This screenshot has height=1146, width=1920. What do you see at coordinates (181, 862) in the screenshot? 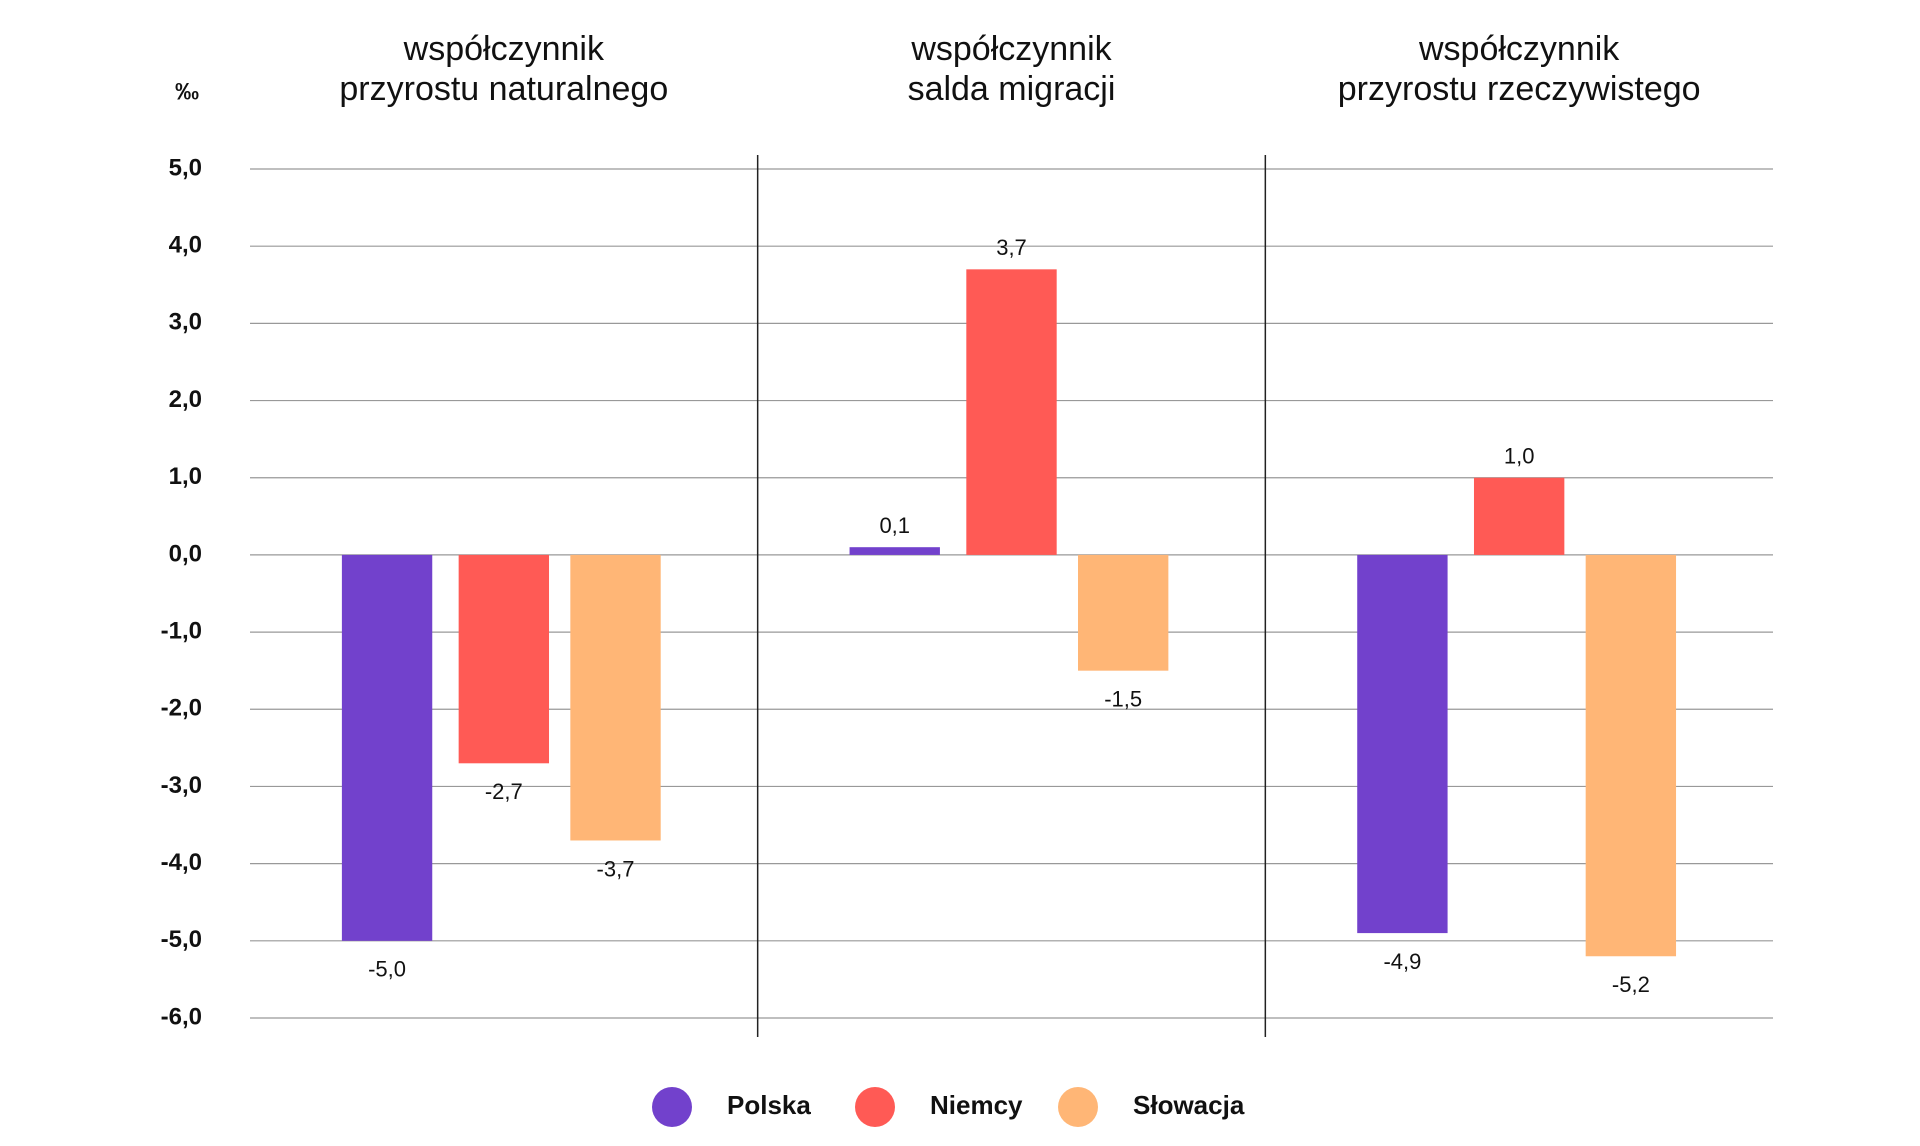
I see `y-tick-label: -4,0` at bounding box center [181, 862].